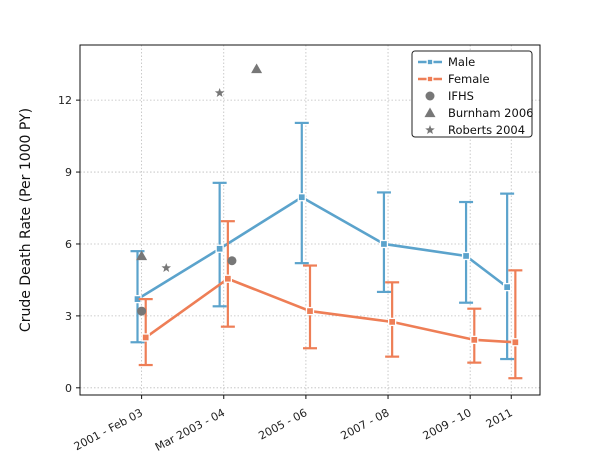 Image resolution: width=600 pixels, height=463 pixels. What do you see at coordinates (68, 244) in the screenshot?
I see `y-tick-label: 6` at bounding box center [68, 244].